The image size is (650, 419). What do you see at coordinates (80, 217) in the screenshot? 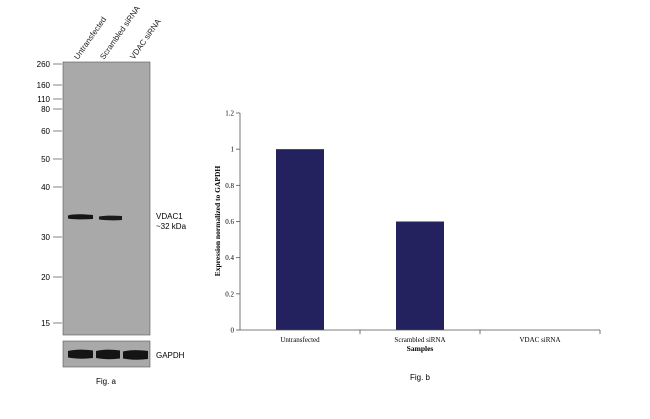
I see `band-untransfected` at bounding box center [80, 217].